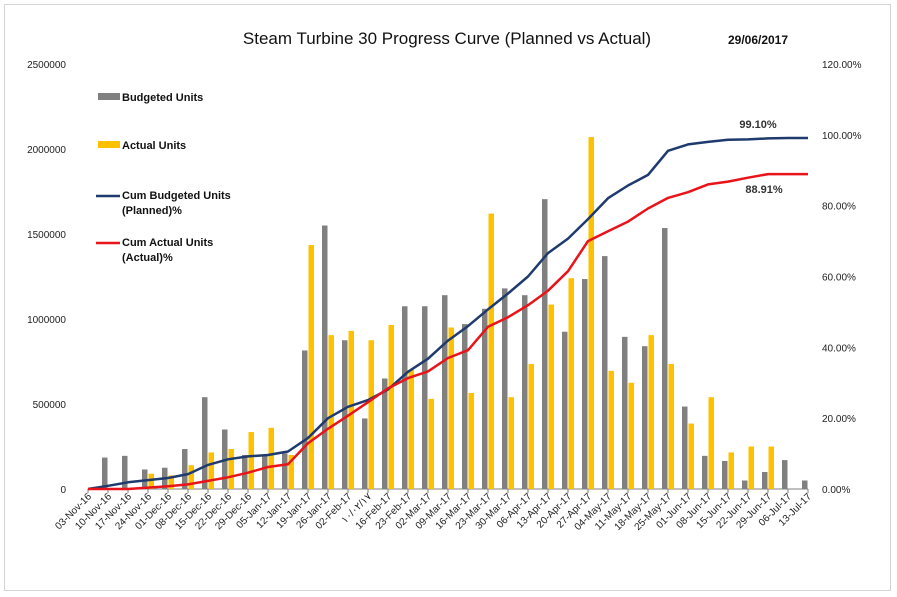  What do you see at coordinates (46, 235) in the screenshot?
I see `y-left-tick-label: 1500000` at bounding box center [46, 235].